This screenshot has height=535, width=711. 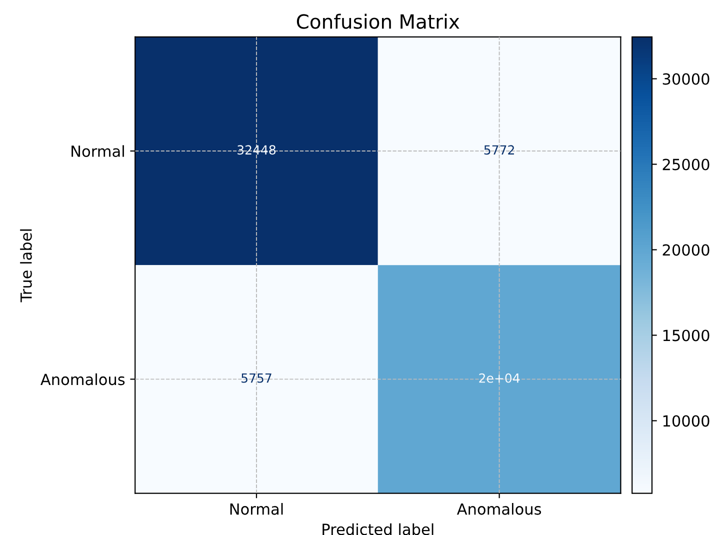 I want to click on color-bar-label: 20000, so click(x=686, y=250).